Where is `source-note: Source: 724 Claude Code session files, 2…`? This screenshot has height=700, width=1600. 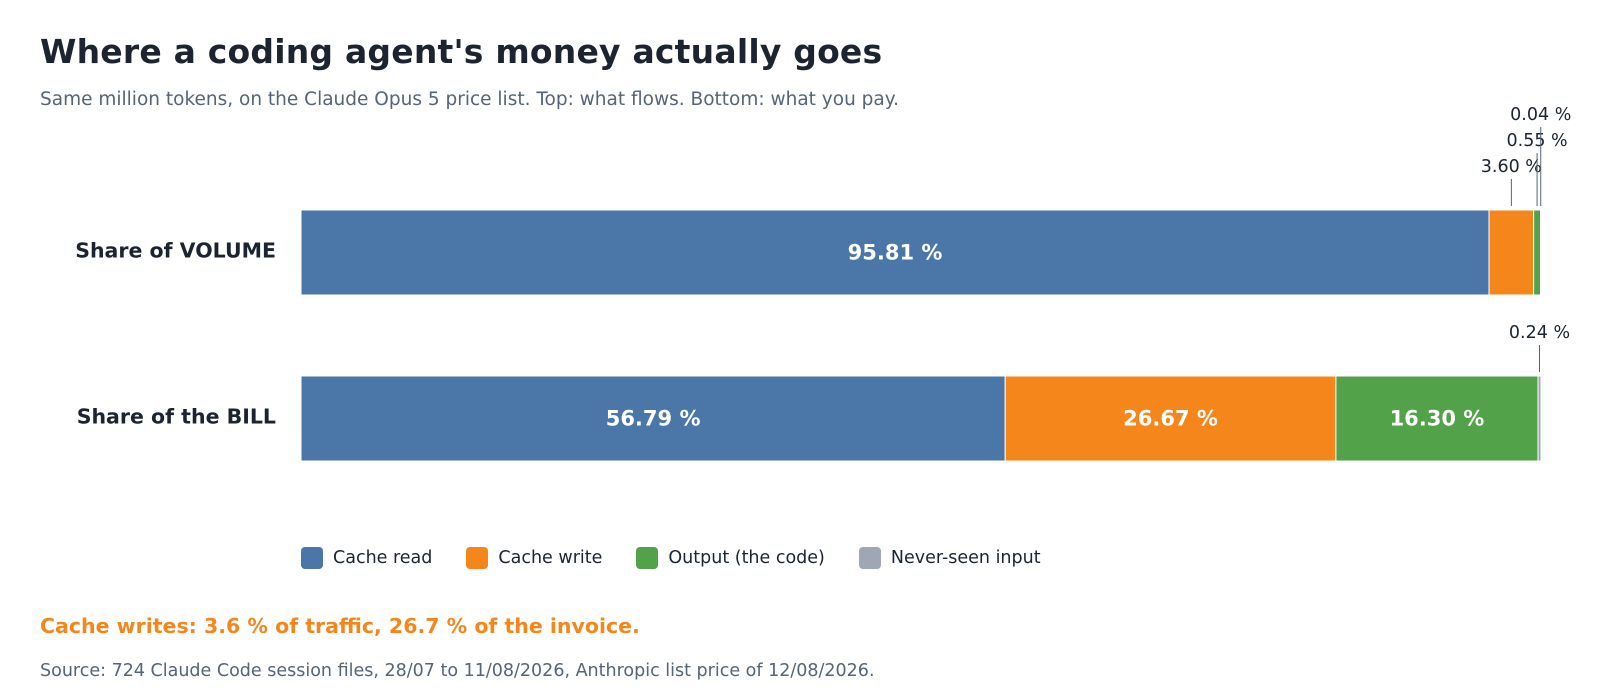 source-note: Source: 724 Claude Code session files, 2… is located at coordinates (457, 671).